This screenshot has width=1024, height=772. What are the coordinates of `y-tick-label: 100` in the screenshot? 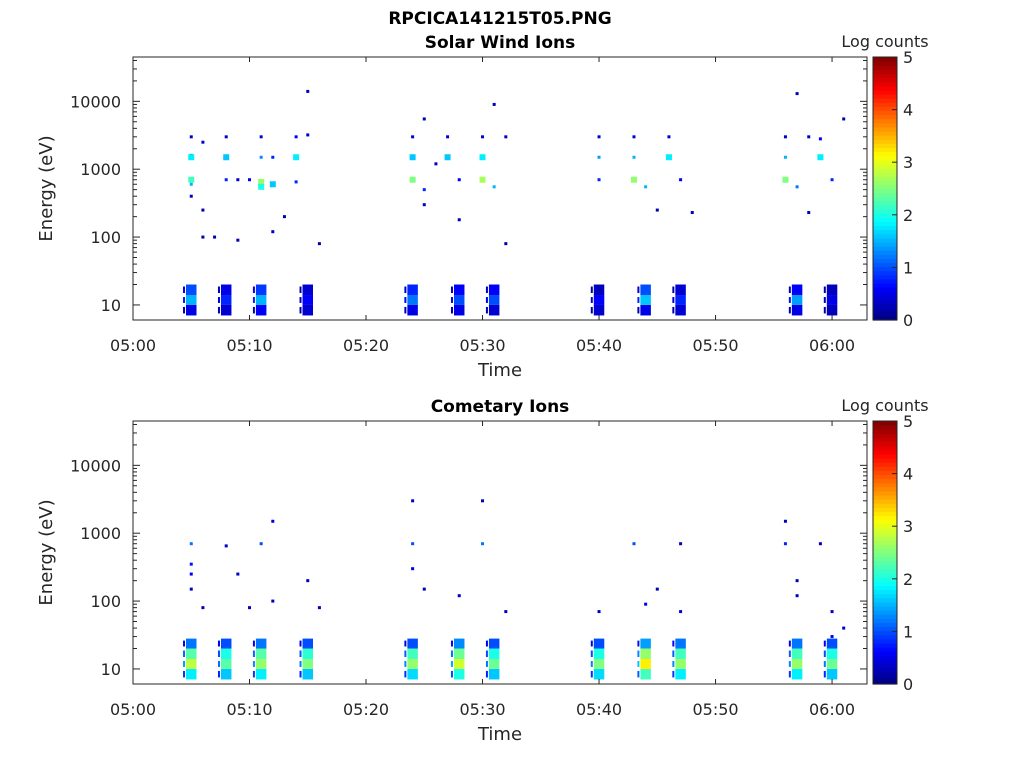 It's located at (105, 237).